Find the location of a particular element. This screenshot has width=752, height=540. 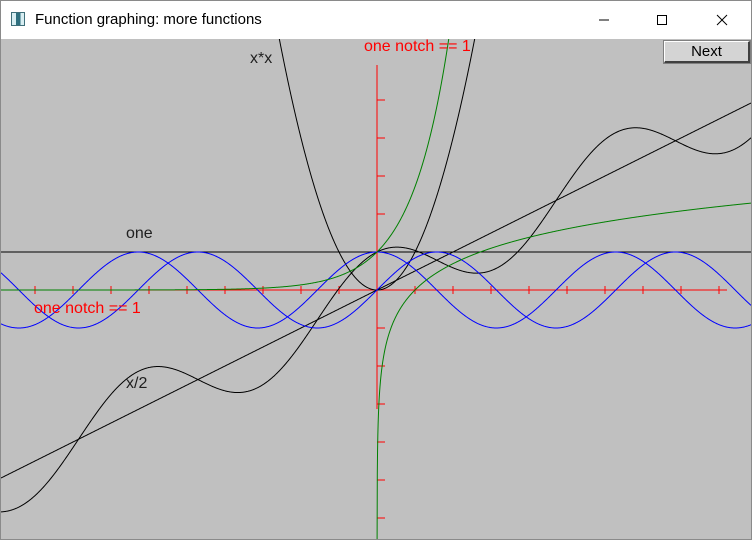

next-button: Next is located at coordinates (707, 52).